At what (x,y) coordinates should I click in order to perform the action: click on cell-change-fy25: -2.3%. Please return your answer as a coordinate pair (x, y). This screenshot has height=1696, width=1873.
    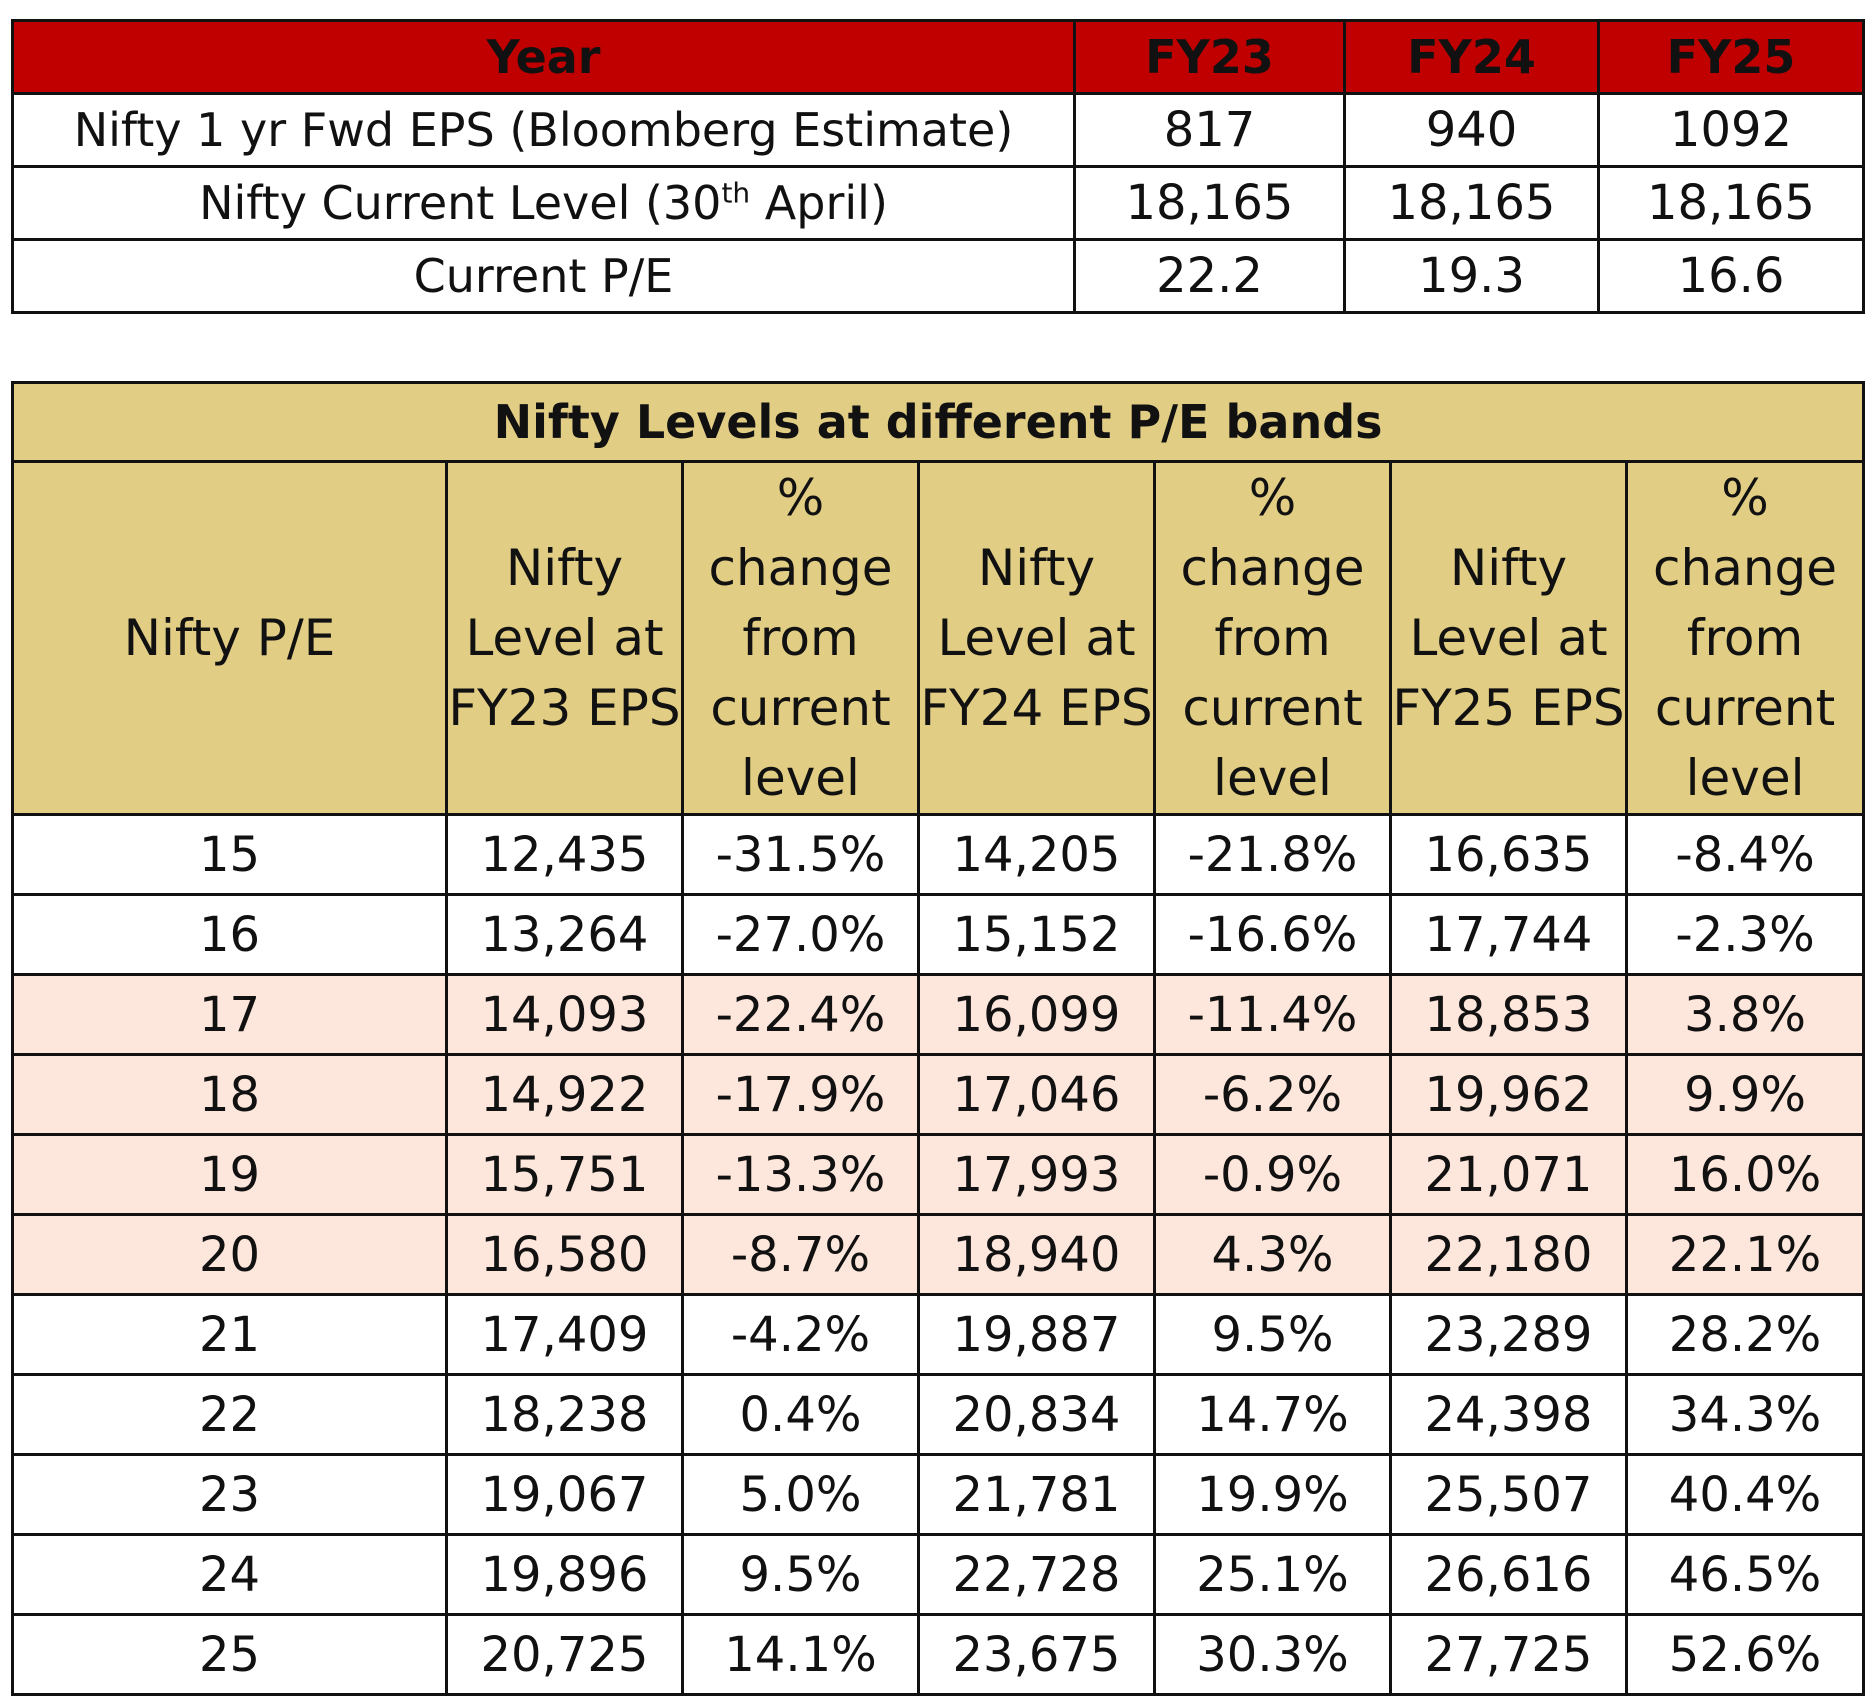
    Looking at the image, I should click on (1745, 934).